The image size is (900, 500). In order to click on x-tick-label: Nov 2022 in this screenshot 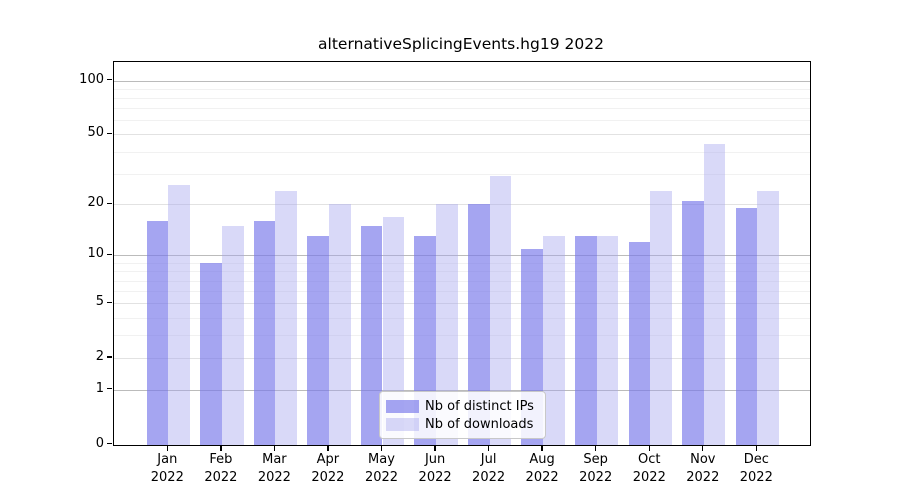, I will do `click(703, 468)`.